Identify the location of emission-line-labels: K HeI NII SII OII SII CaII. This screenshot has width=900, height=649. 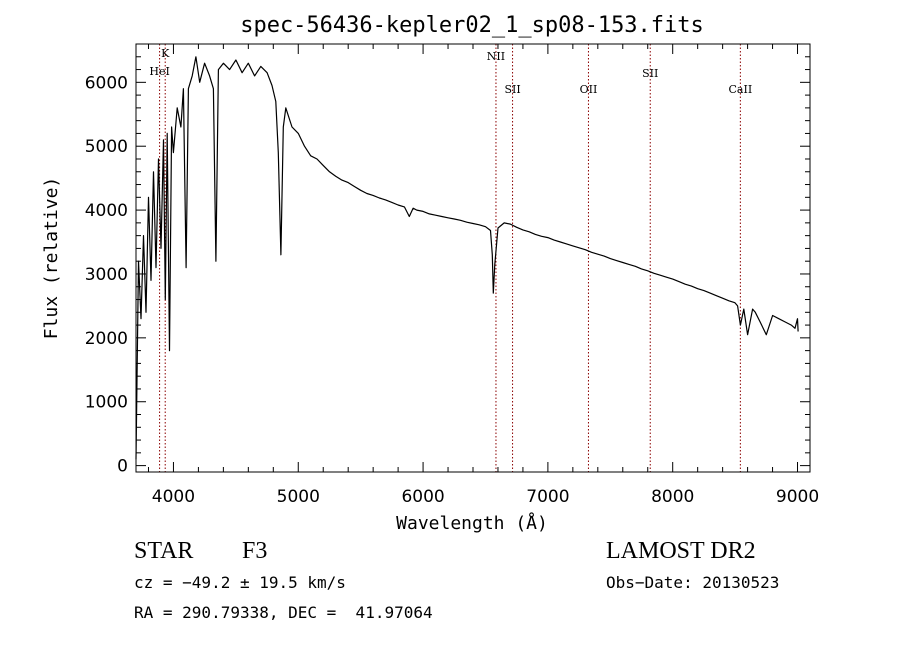
(450, 71).